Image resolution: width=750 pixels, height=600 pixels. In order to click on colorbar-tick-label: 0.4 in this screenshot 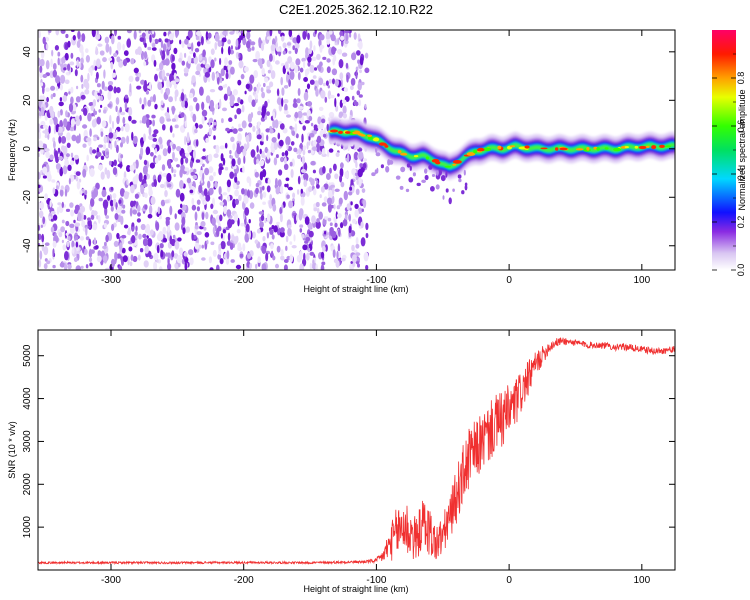, I will do `click(741, 174)`.